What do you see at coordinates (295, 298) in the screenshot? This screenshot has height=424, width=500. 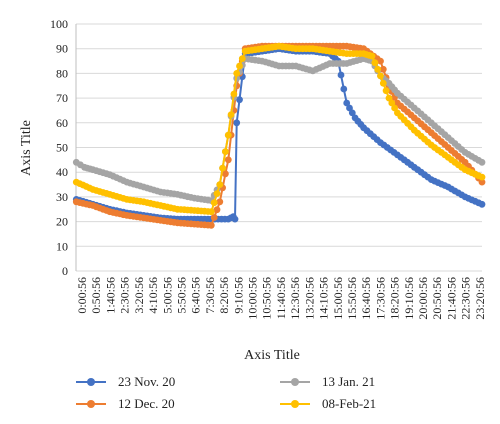 I see `x-tick-label: 12:30:56` at bounding box center [295, 298].